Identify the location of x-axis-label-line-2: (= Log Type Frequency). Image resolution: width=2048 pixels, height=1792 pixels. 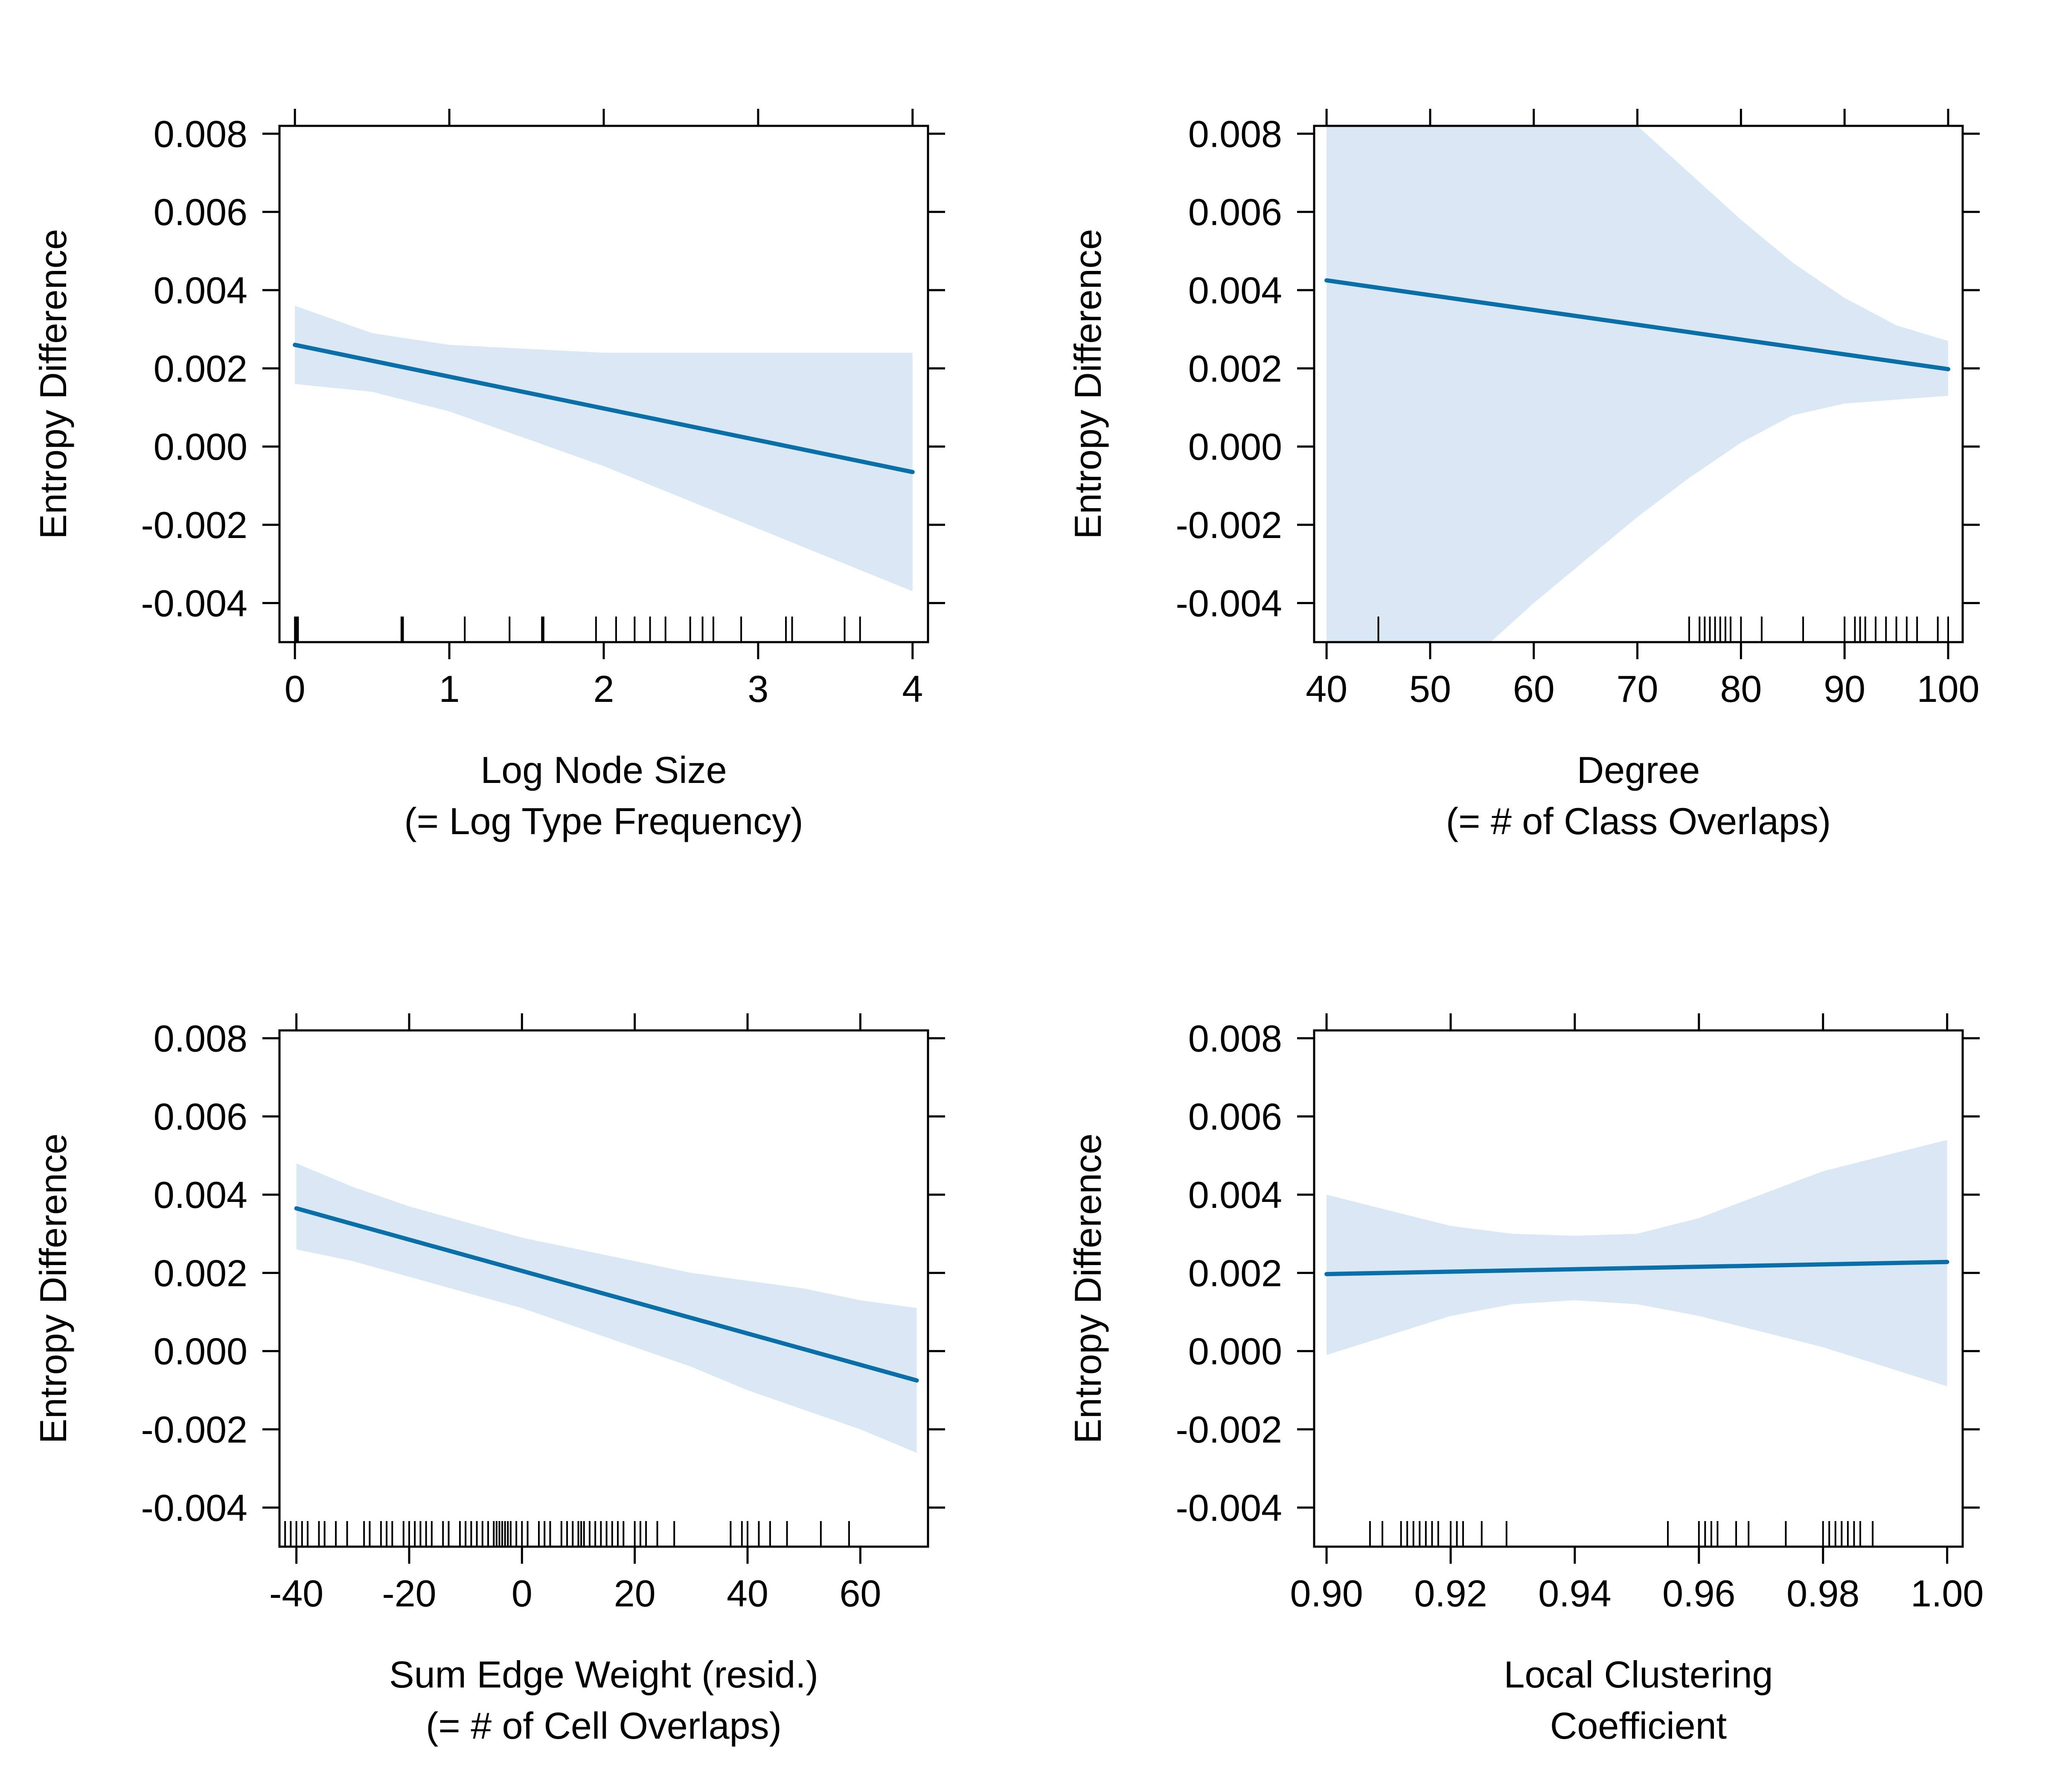
(603, 821).